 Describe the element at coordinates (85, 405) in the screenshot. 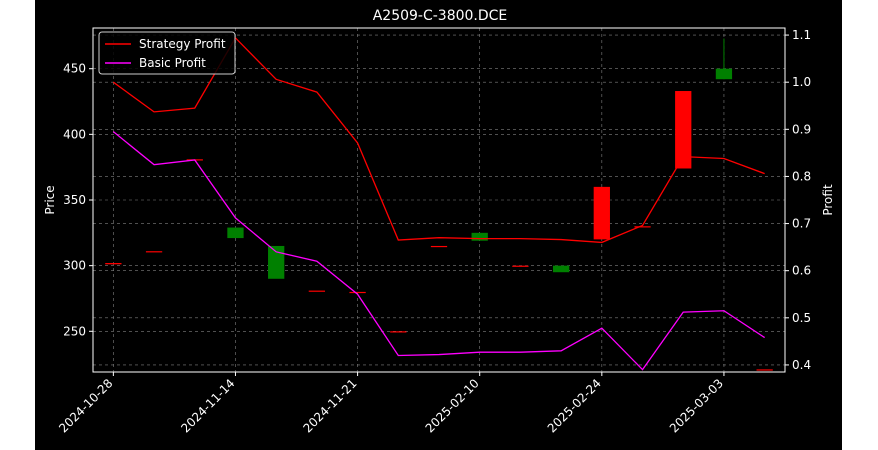

I see `x-tick-label: 2024-10-28` at that location.